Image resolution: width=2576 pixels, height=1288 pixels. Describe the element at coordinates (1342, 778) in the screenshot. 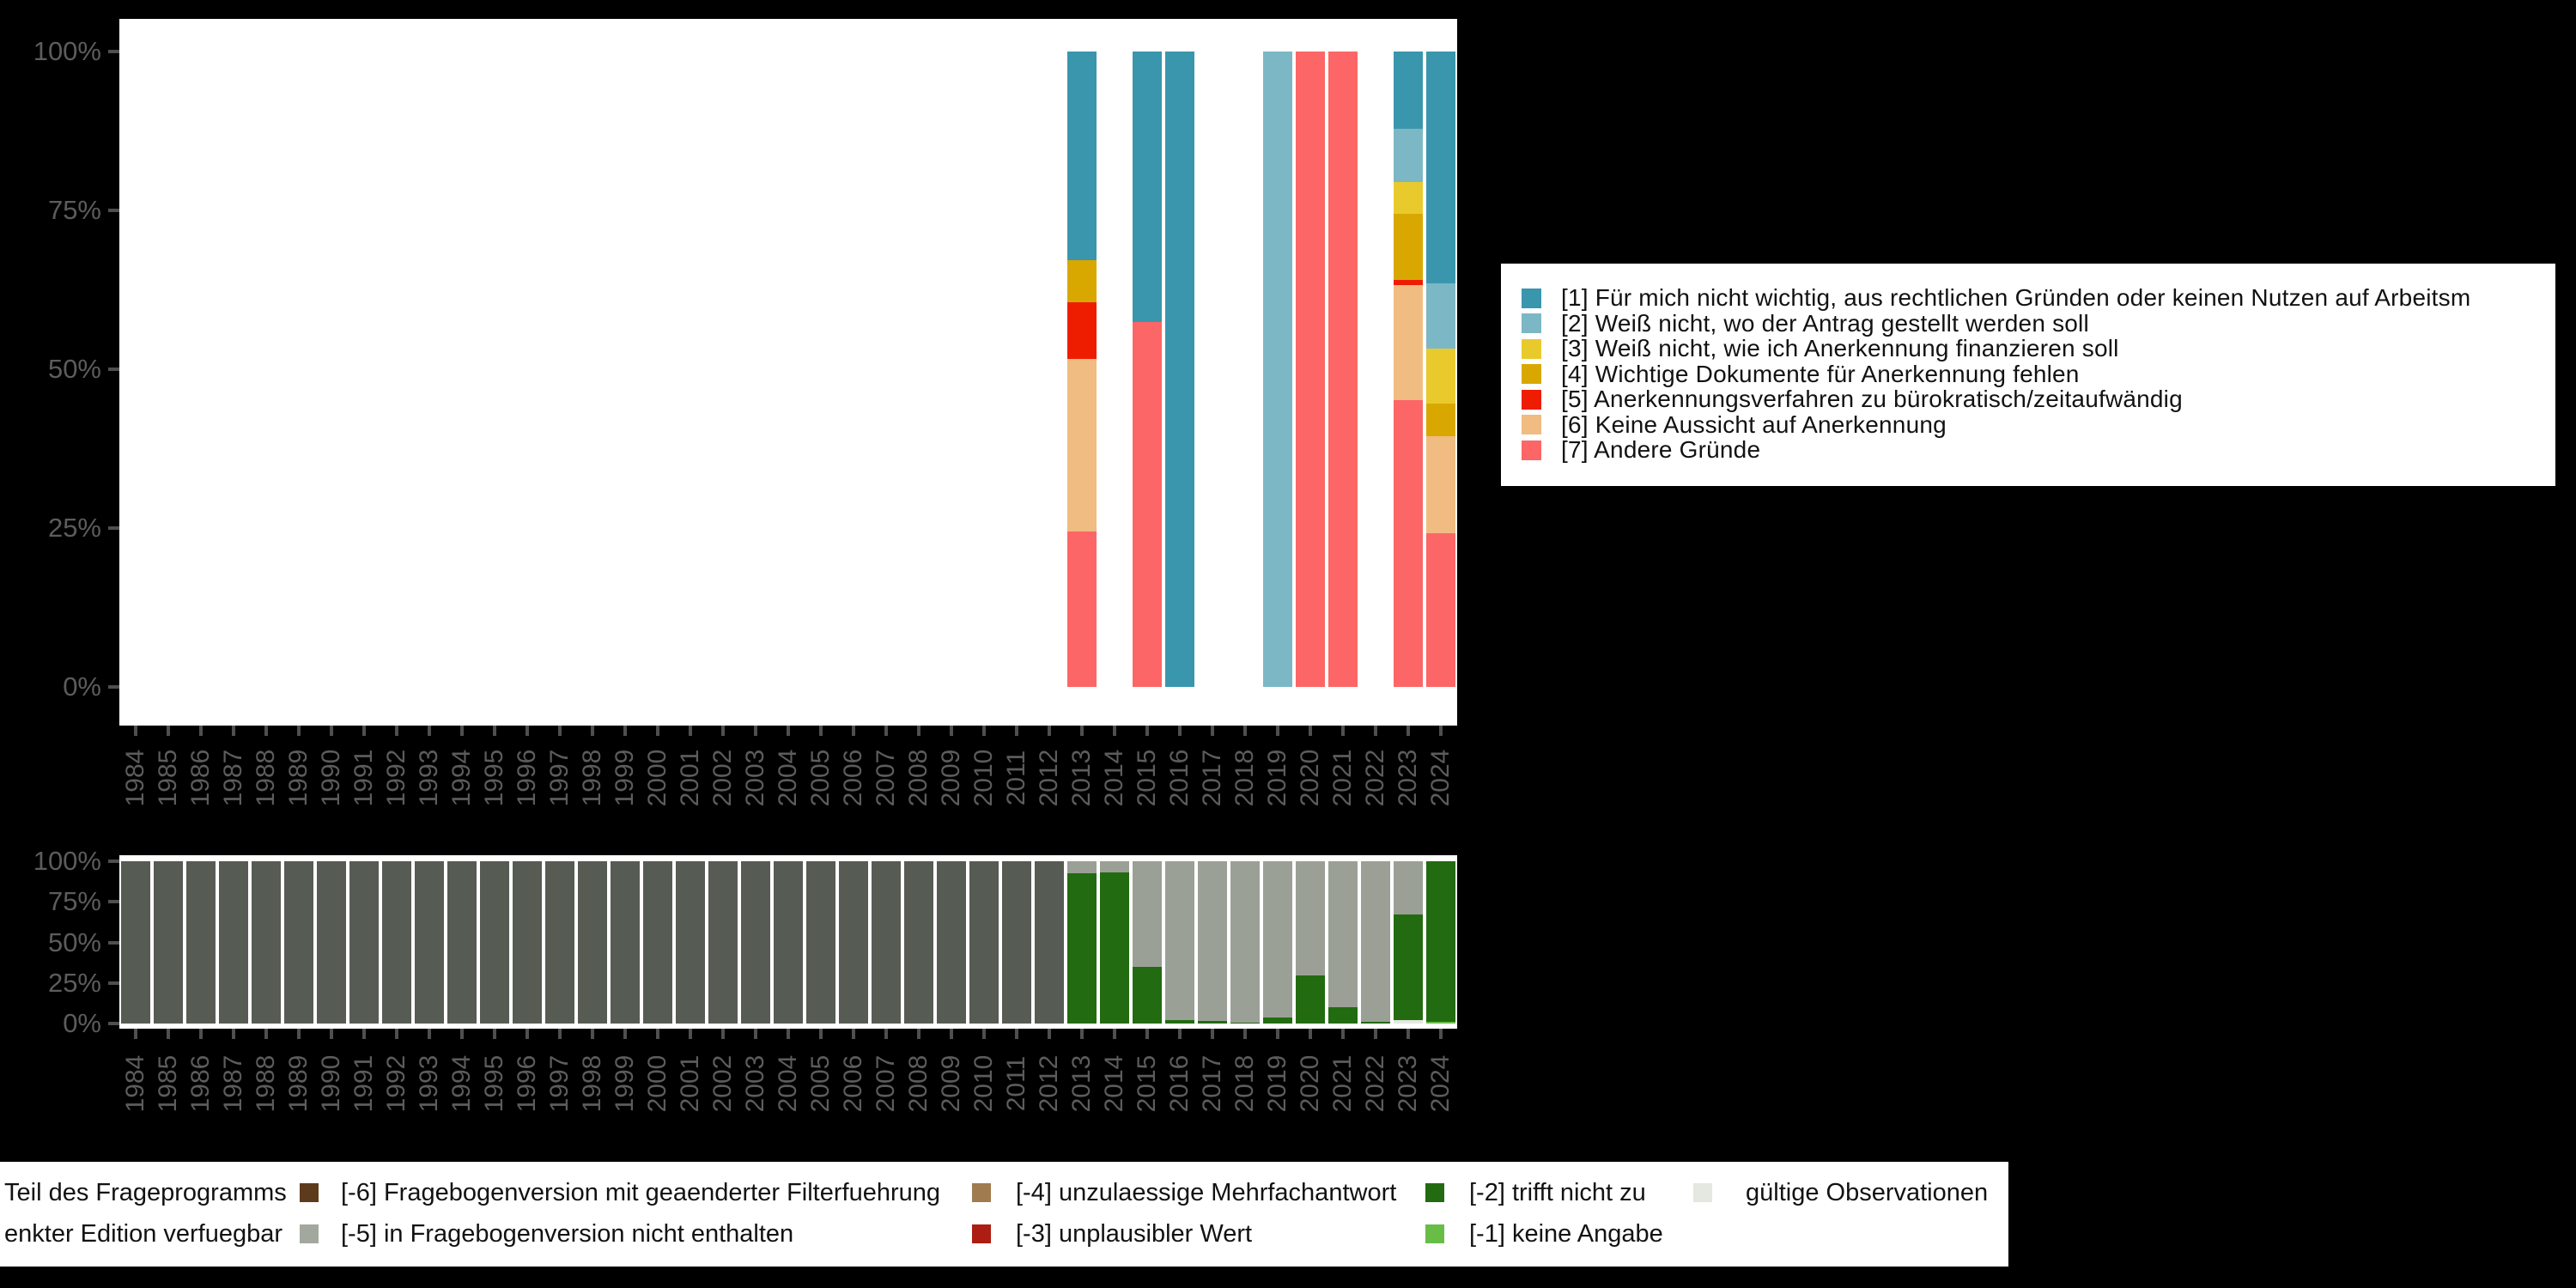

I see `x-axis-year-label-top: 2021` at that location.